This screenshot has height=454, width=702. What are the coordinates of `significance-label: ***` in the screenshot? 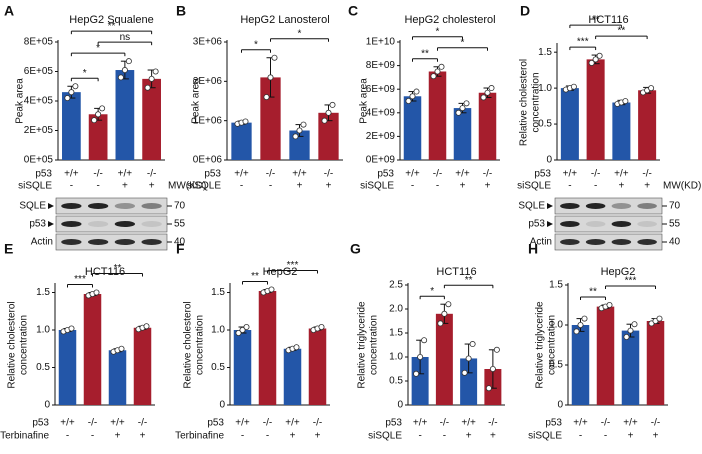 It's located at (583, 42).